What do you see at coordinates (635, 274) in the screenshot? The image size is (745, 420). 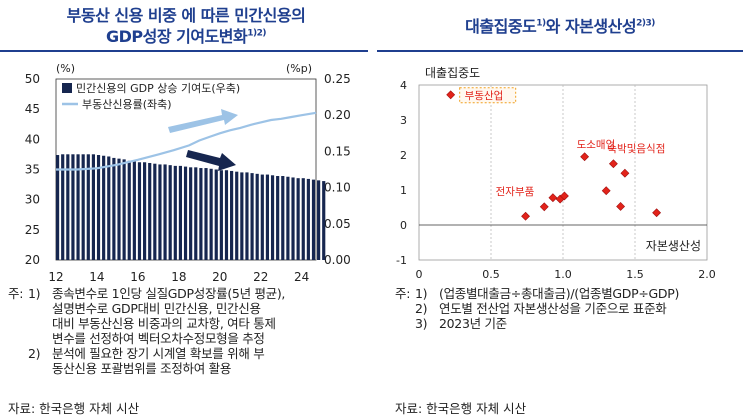 I see `x-axis-tick-label: 1.5` at bounding box center [635, 274].